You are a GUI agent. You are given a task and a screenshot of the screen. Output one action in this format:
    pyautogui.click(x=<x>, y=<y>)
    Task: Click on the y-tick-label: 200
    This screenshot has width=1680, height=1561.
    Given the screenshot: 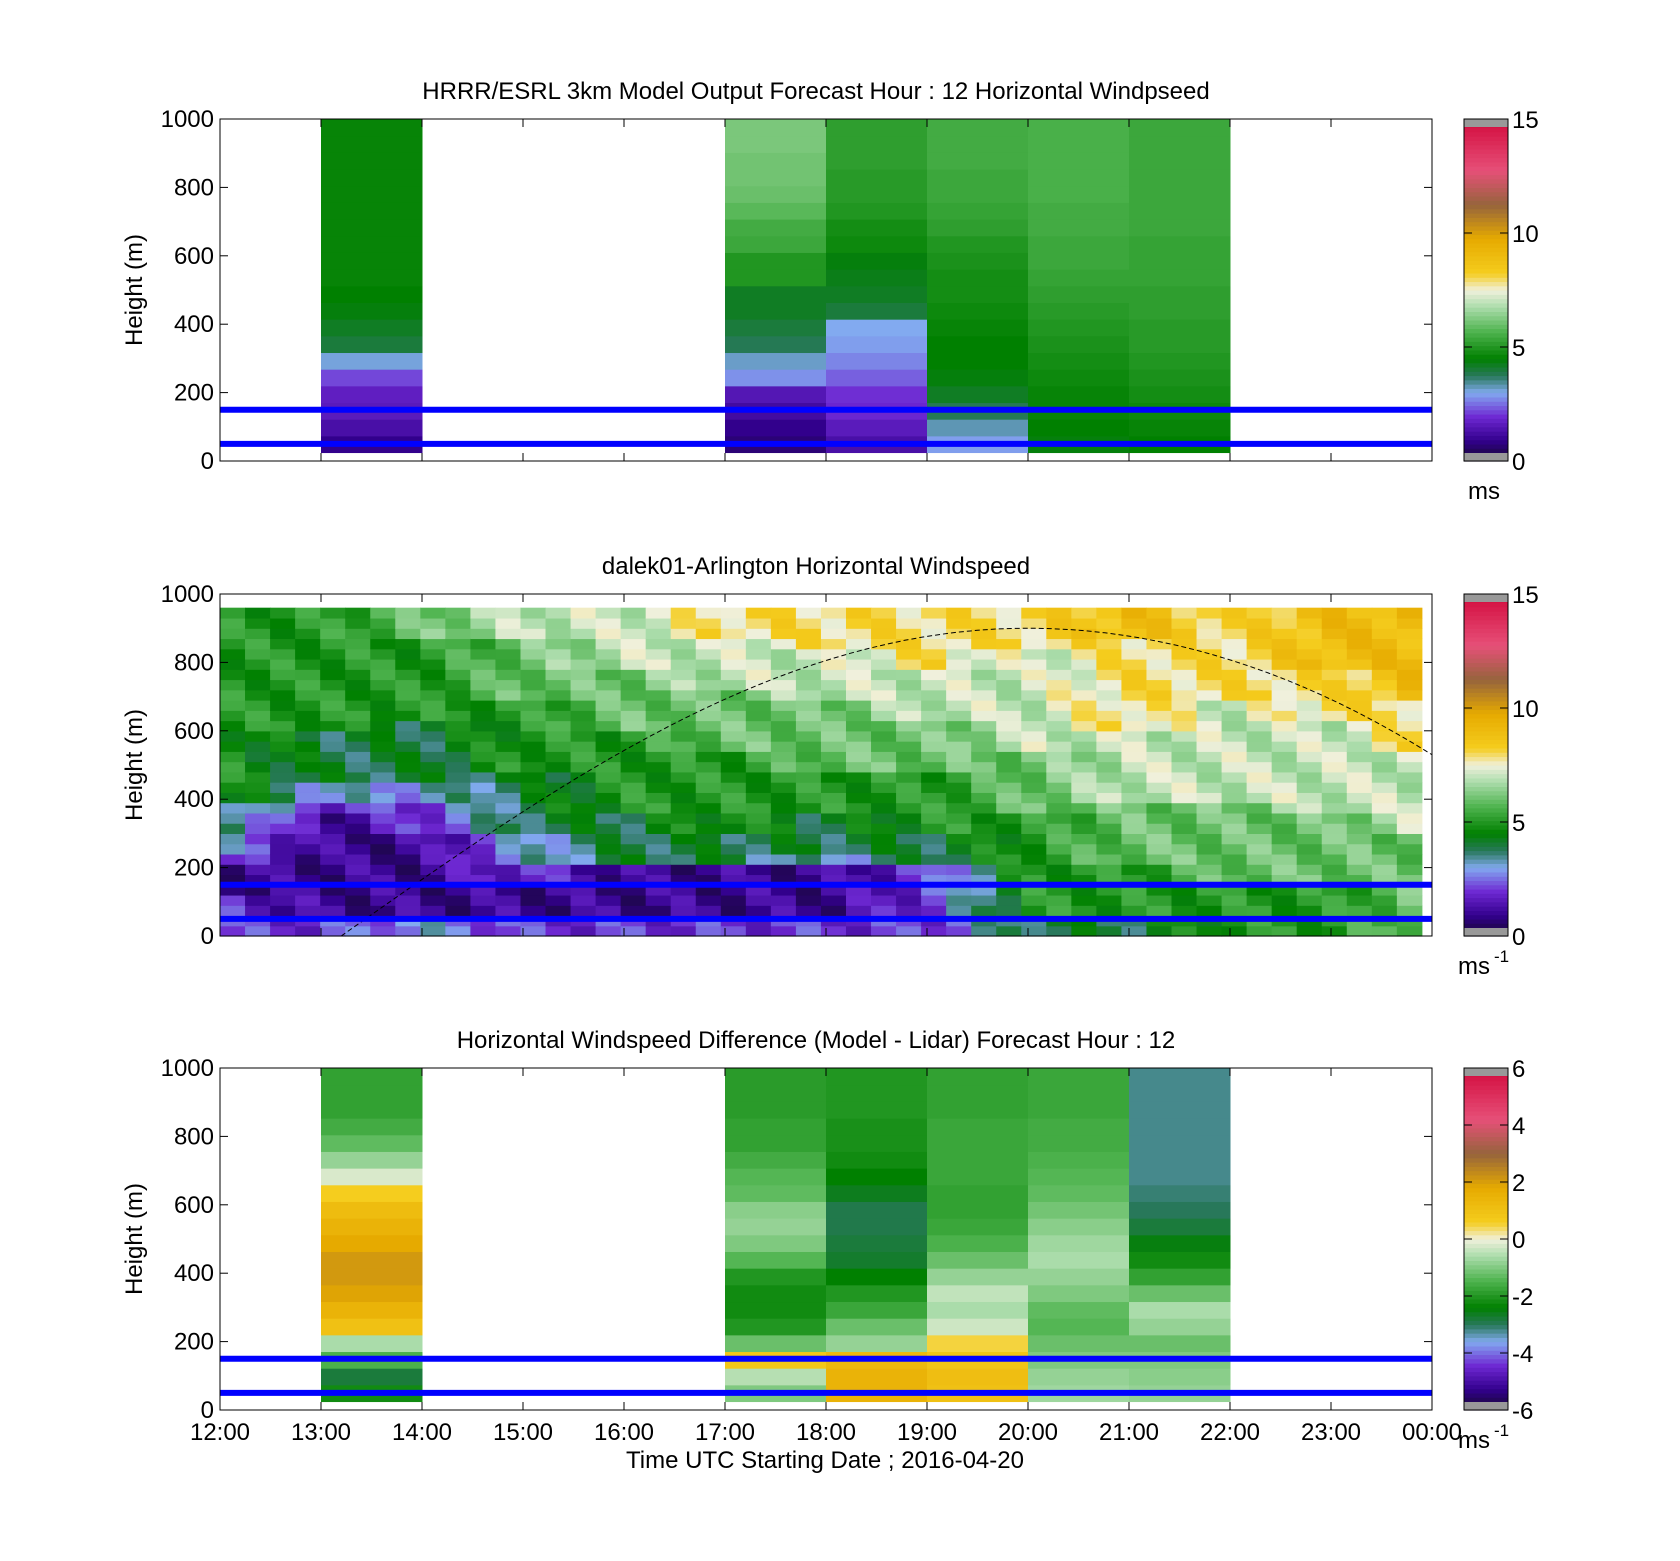 What is the action you would take?
    pyautogui.click(x=194, y=1342)
    